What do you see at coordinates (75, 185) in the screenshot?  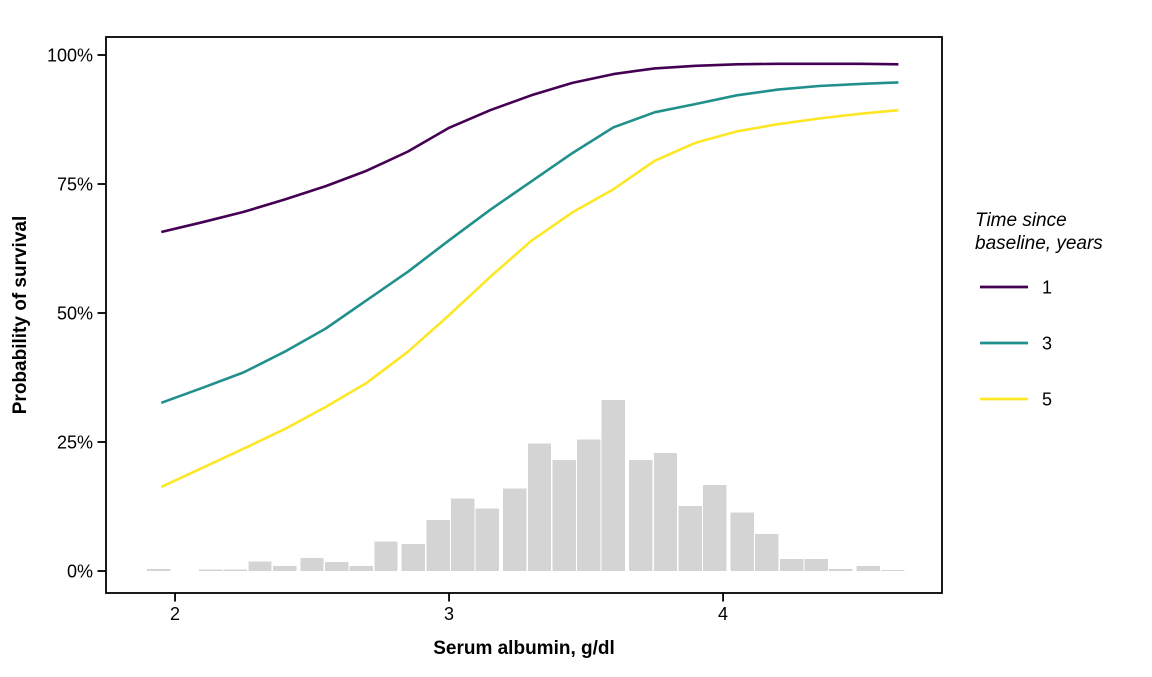 I see `y-tick-label: 75%` at bounding box center [75, 185].